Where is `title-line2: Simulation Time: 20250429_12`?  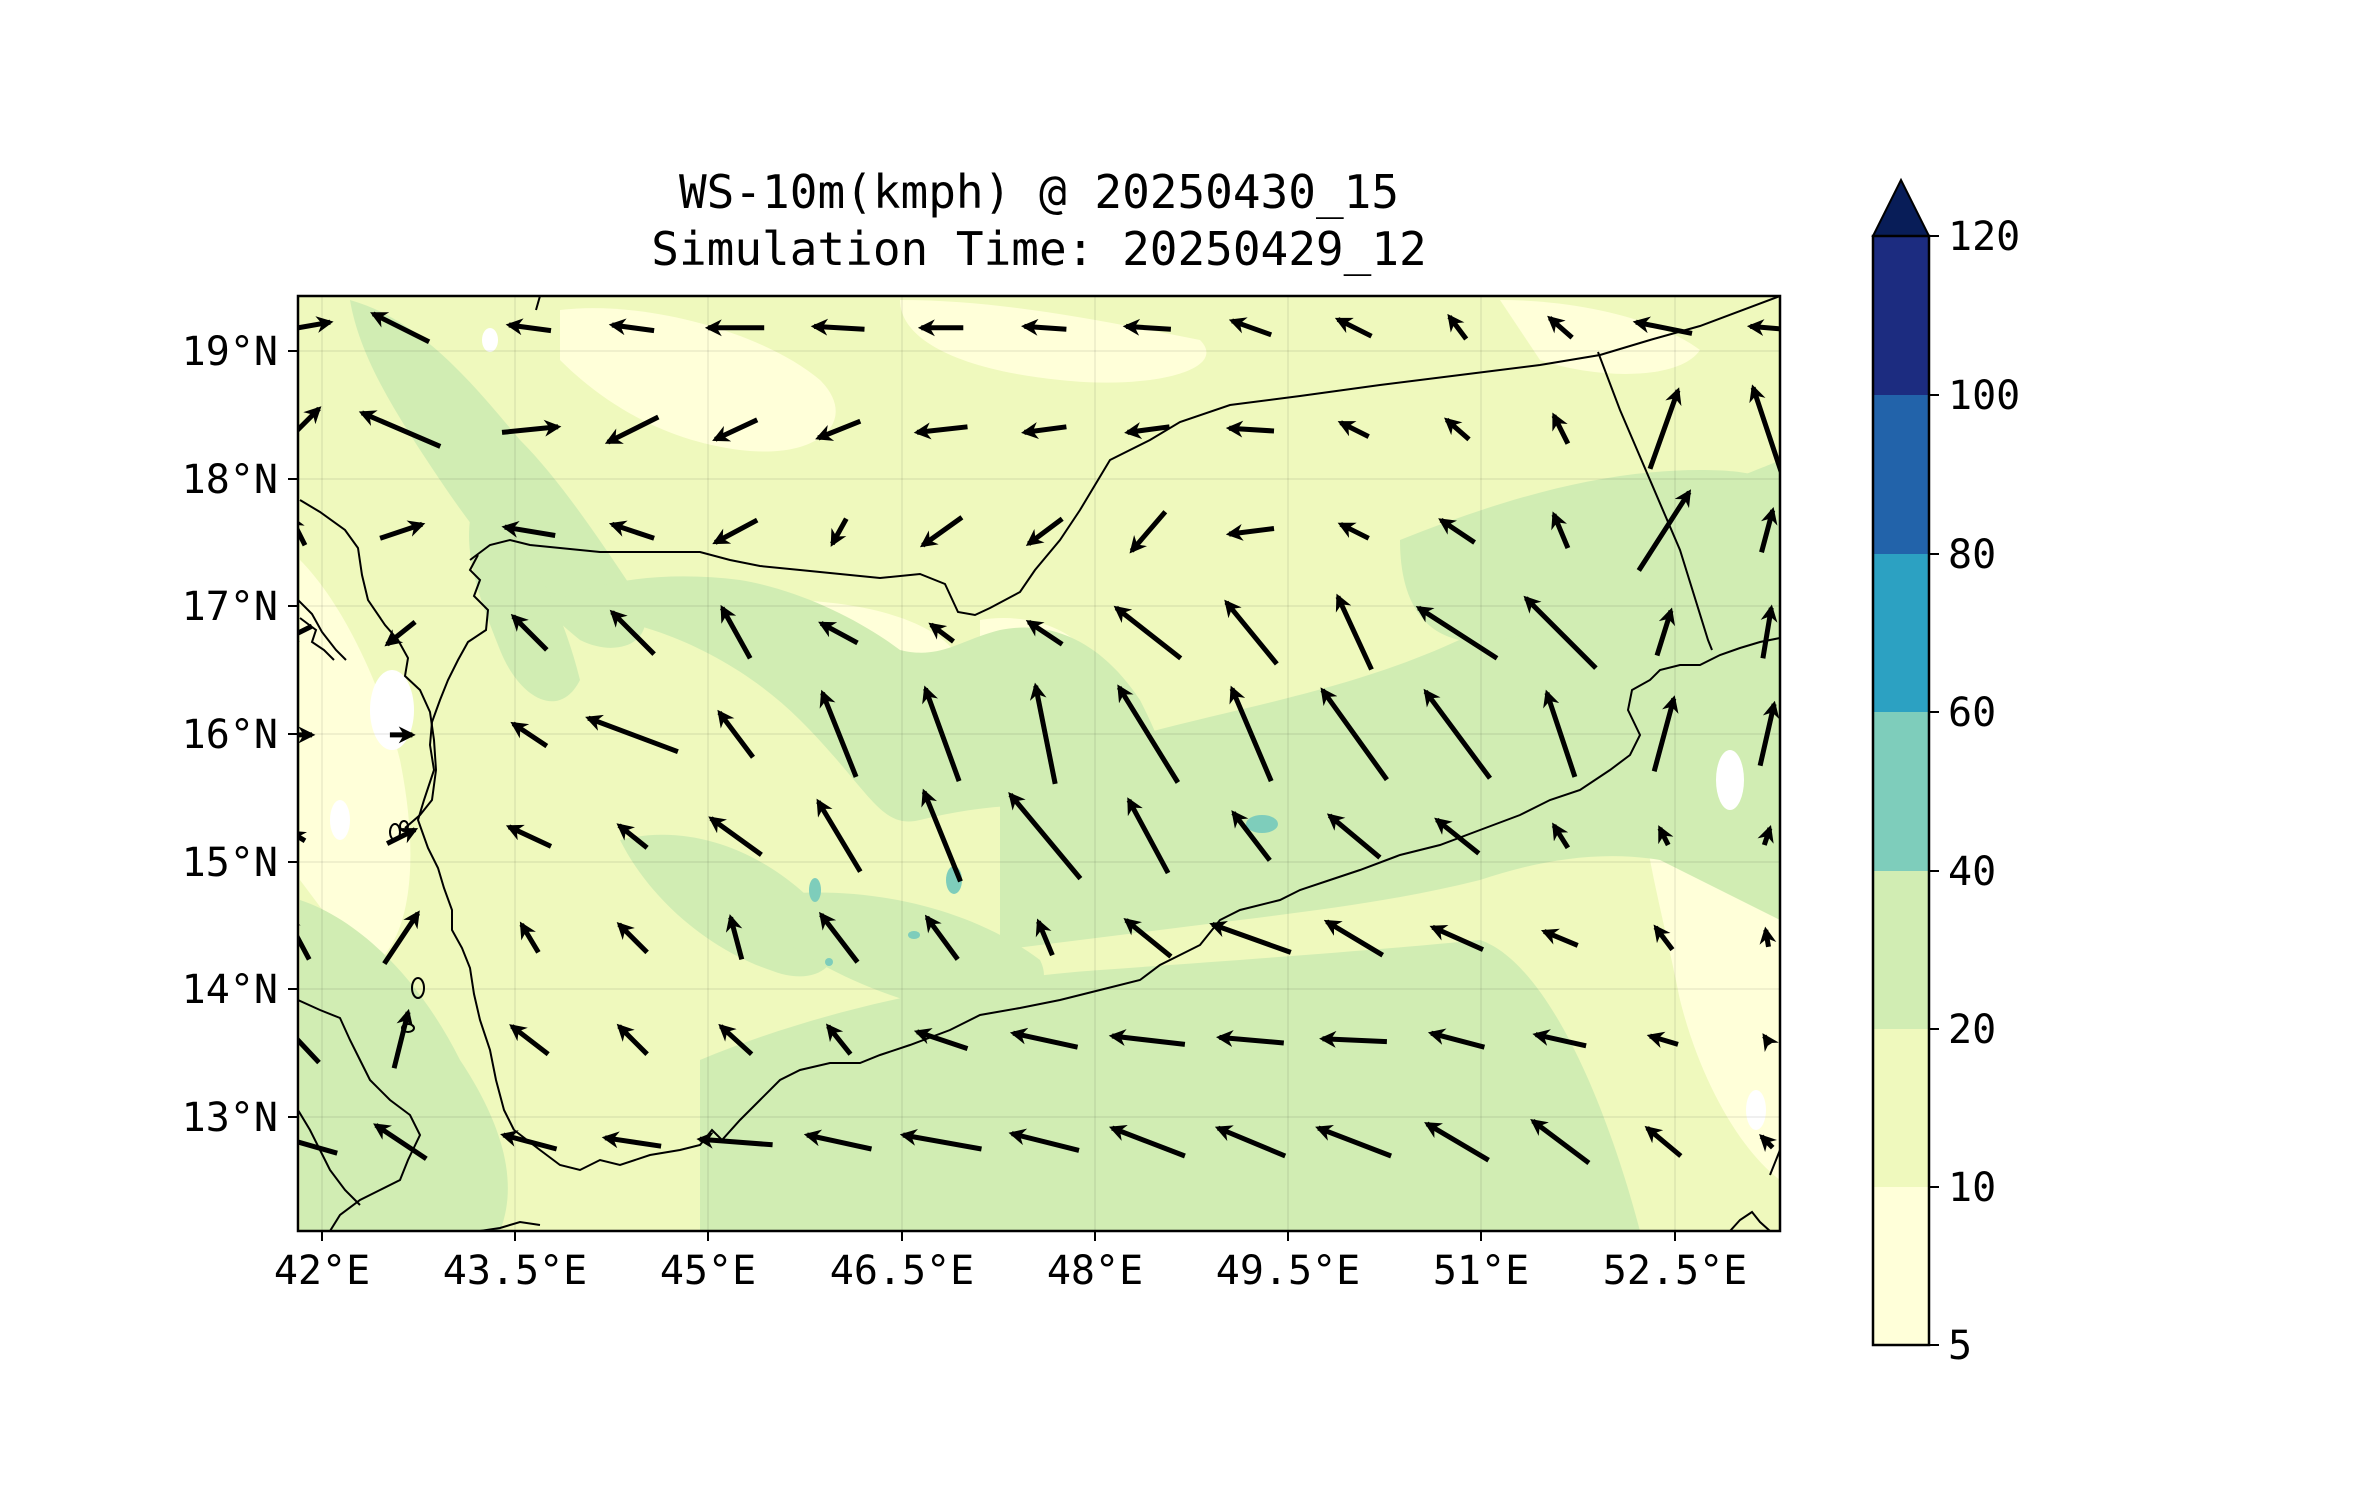 title-line2: Simulation Time: 20250429_12 is located at coordinates (1038, 249).